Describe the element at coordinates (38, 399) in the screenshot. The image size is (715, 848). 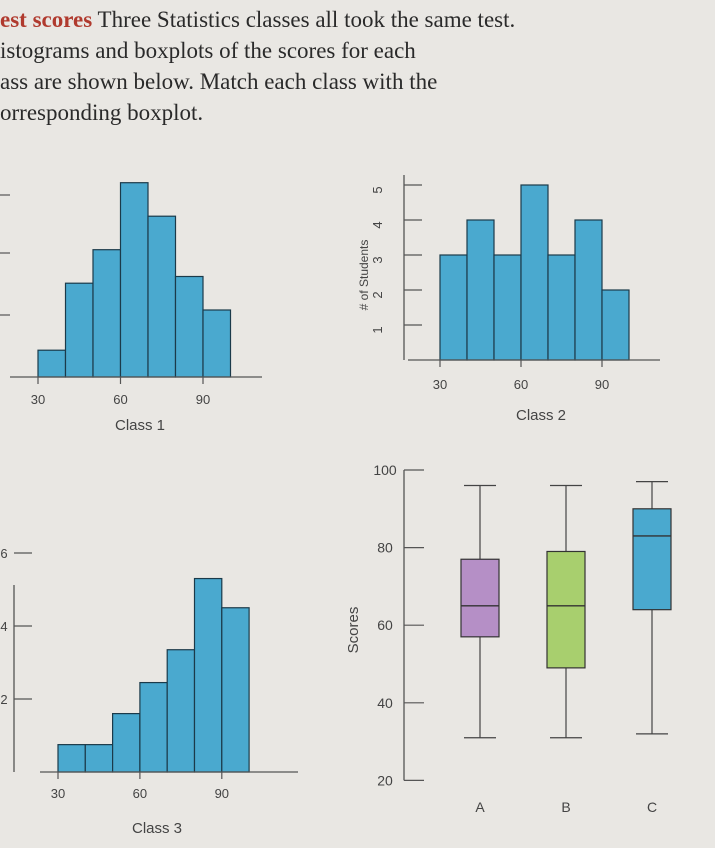
I see `hist1-x-tick-label: 30` at that location.